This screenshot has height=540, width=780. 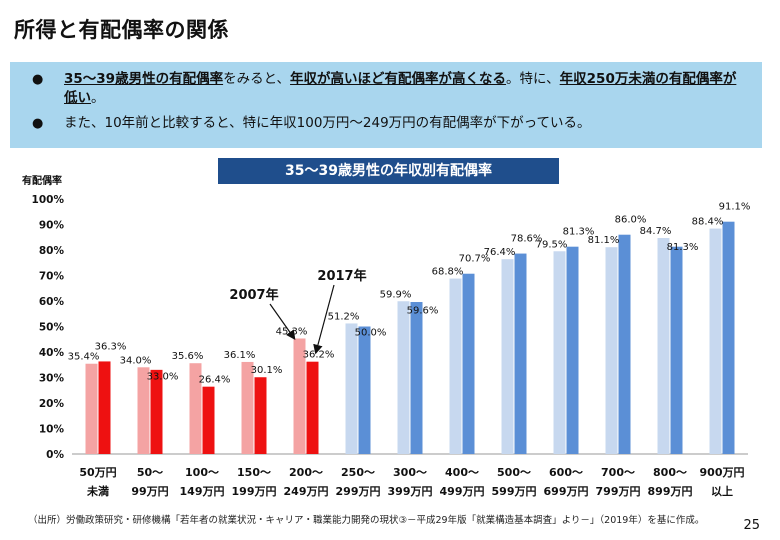 What do you see at coordinates (42, 180) in the screenshot?
I see `y-axis-label: 有配偶率` at bounding box center [42, 180].